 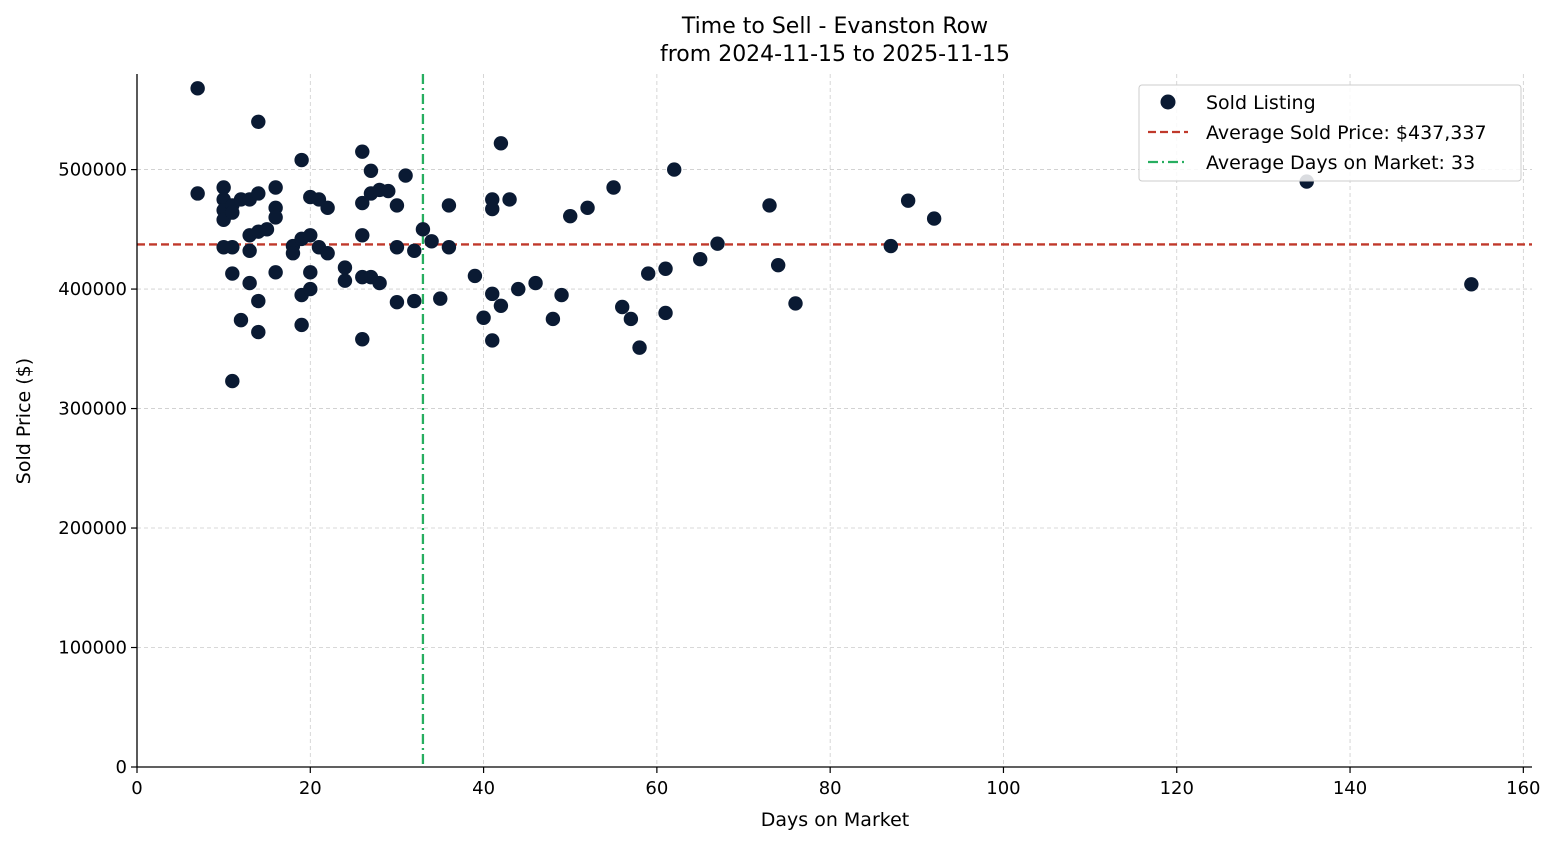 What do you see at coordinates (1168, 102) in the screenshot?
I see `legend-scatter-marker` at bounding box center [1168, 102].